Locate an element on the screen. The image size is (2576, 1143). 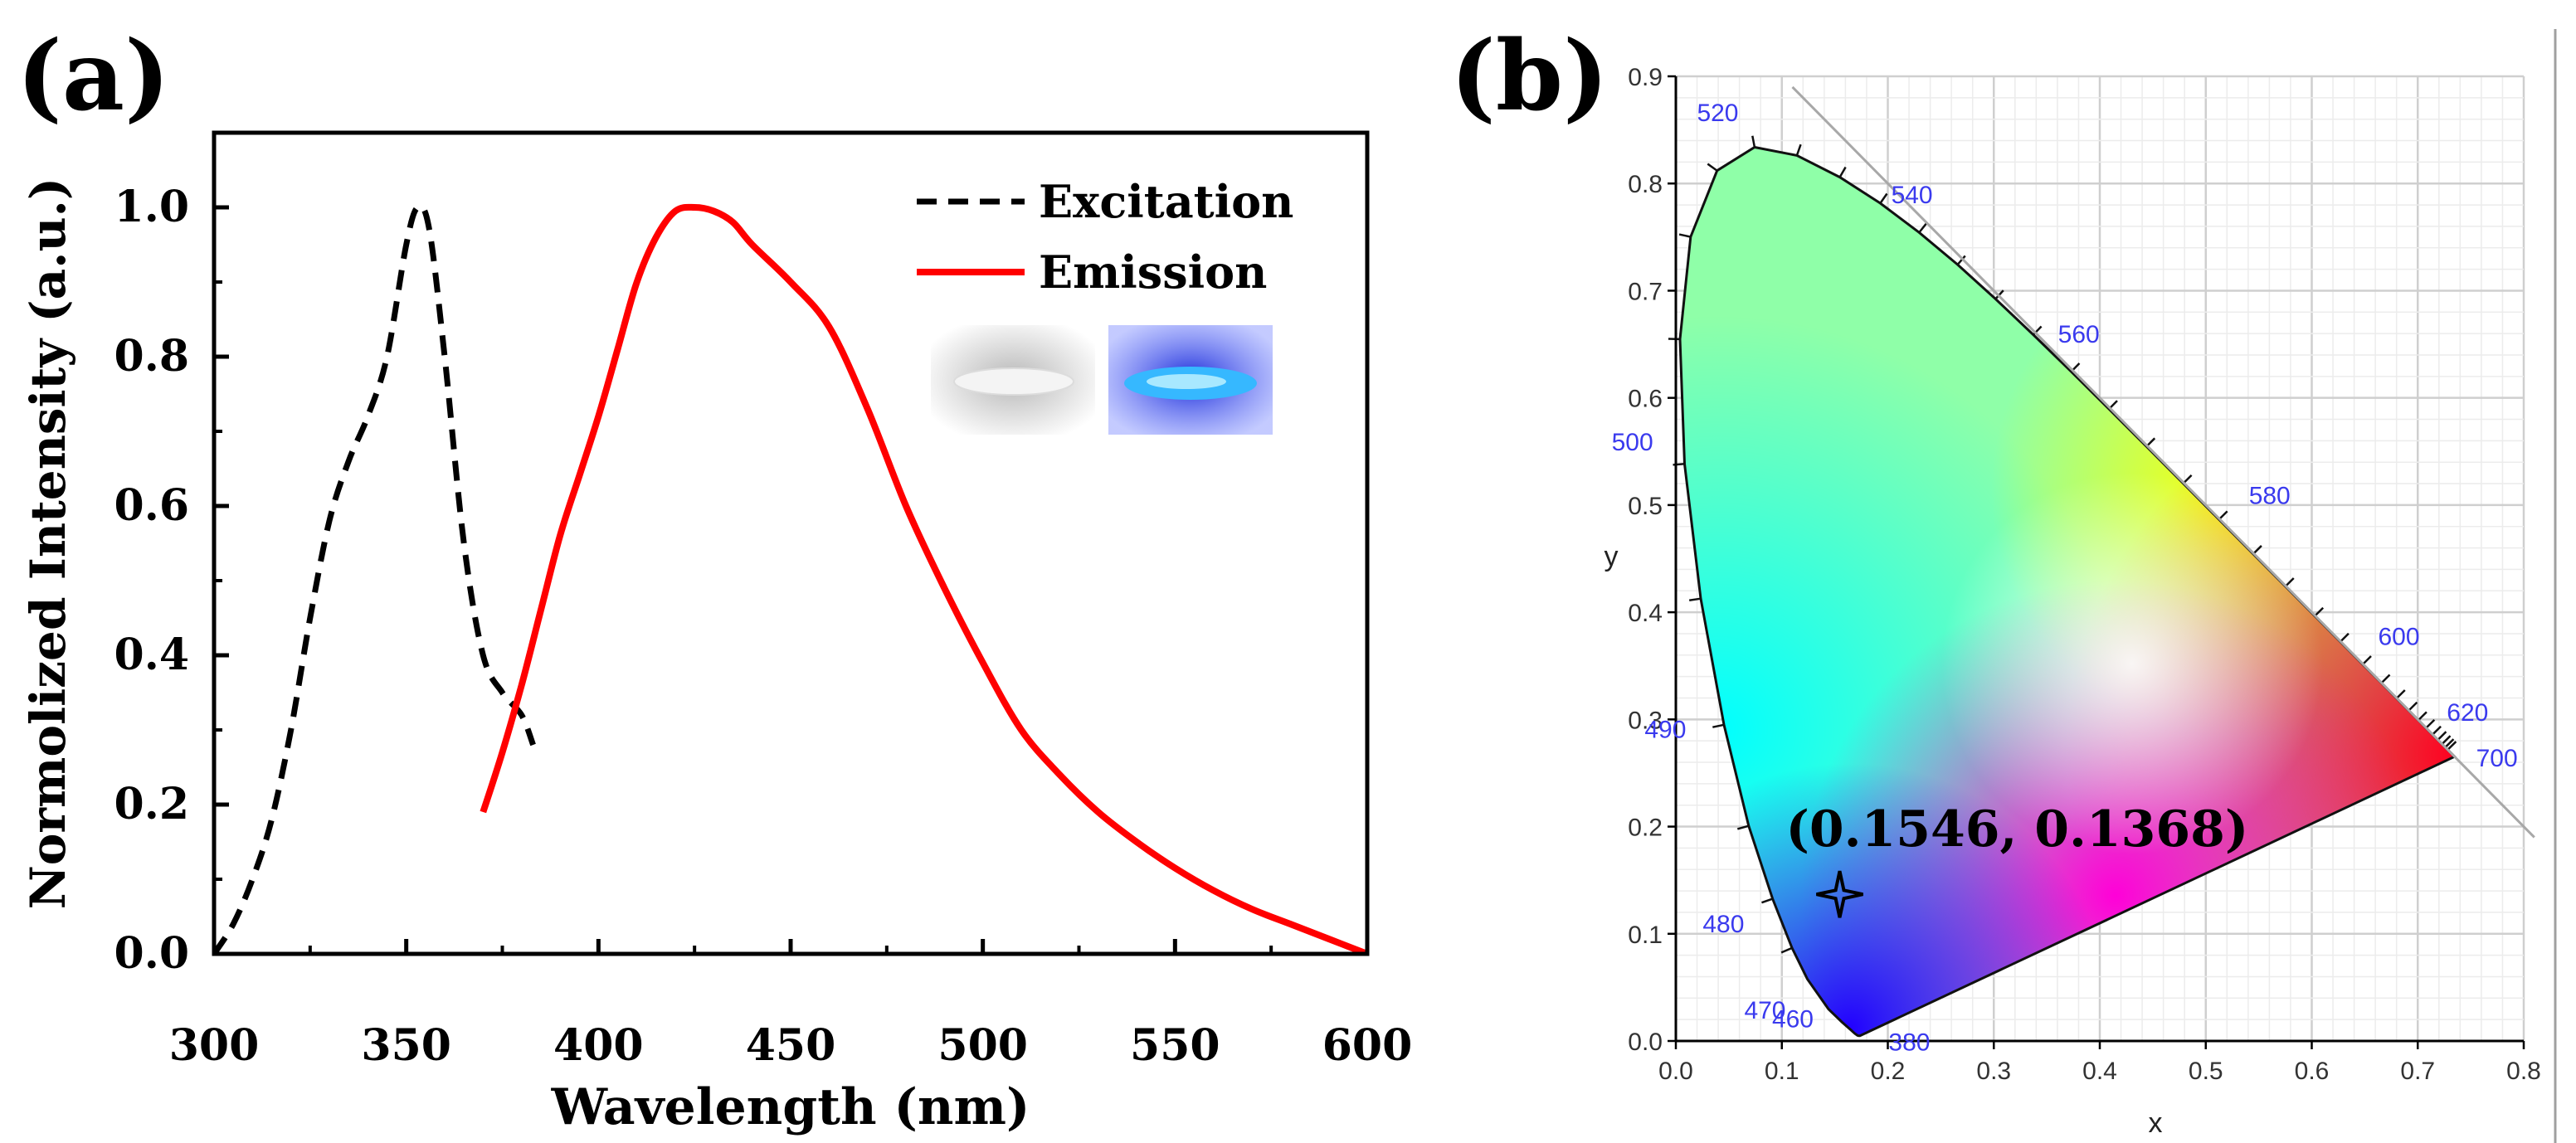
legend-excitation-label: Excitation is located at coordinates (1166, 202).